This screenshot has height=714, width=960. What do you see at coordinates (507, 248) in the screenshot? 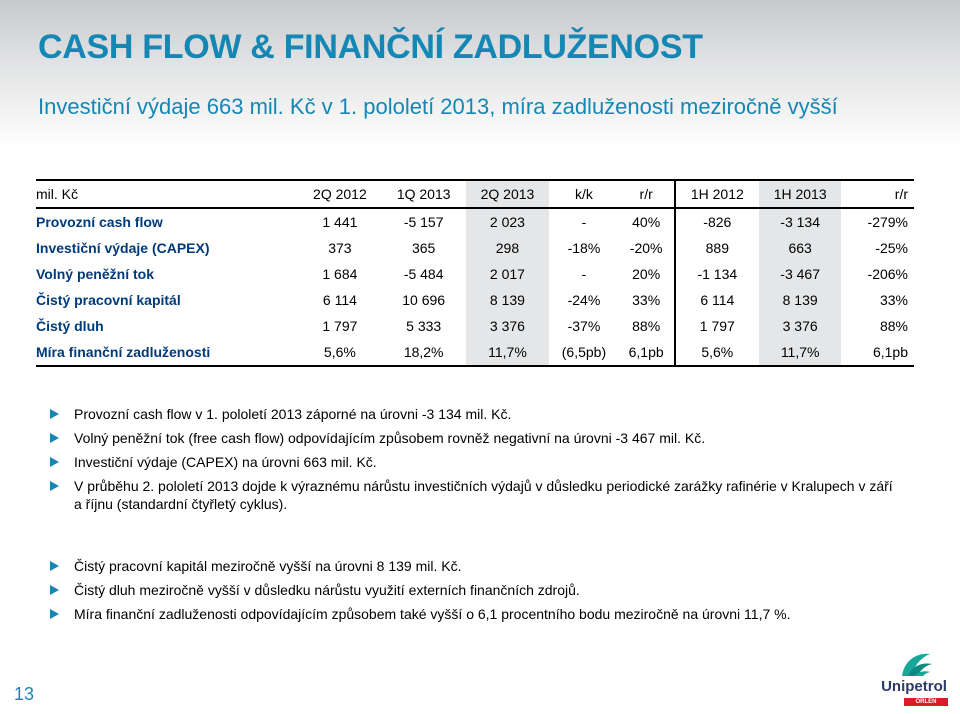
I see `table-cell: 298` at bounding box center [507, 248].